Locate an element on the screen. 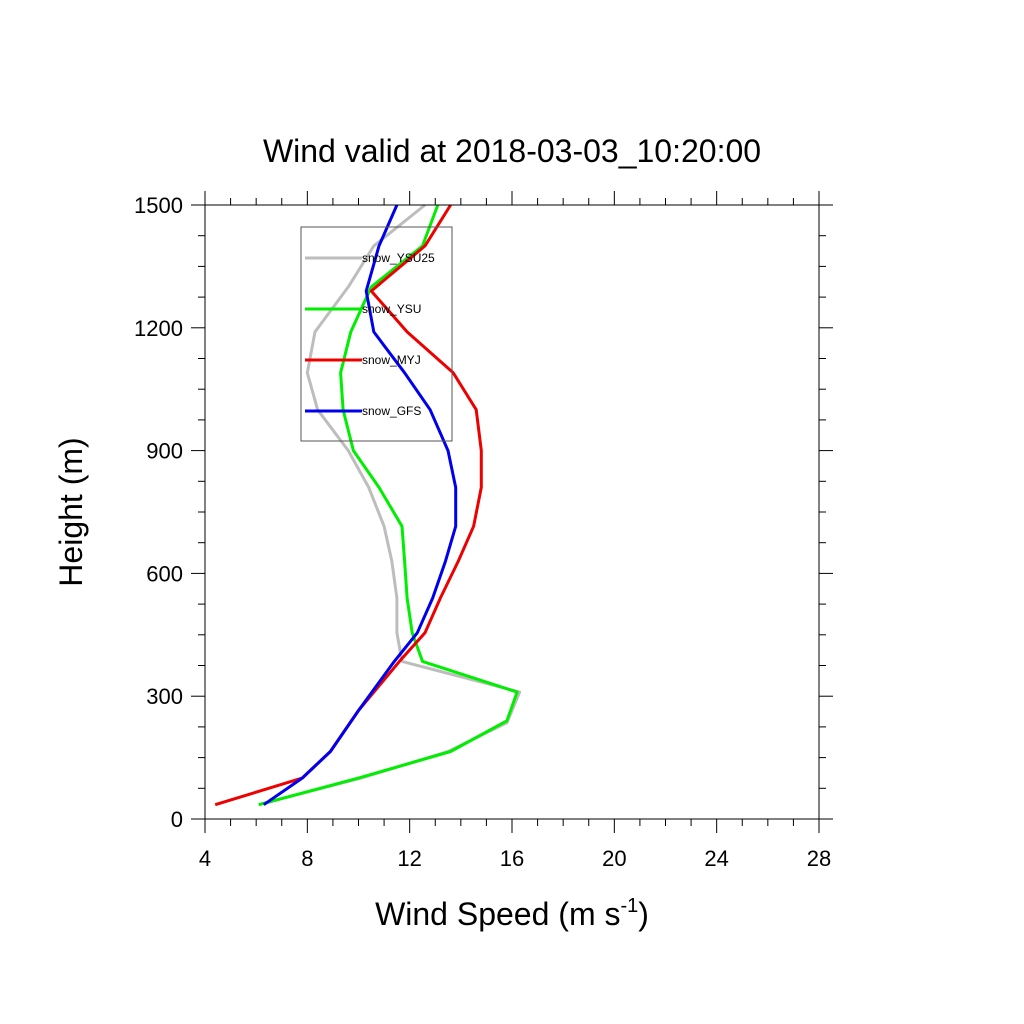  legend-label: snow_YSU is located at coordinates (391, 309).